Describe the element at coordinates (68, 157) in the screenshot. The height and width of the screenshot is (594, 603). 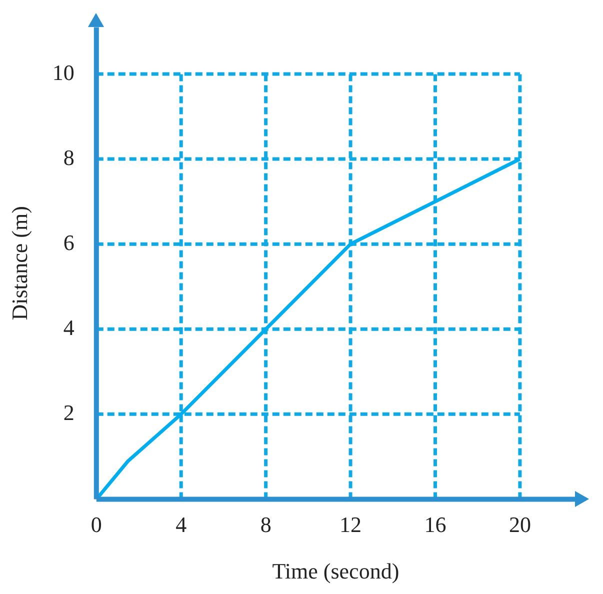
I see `y-tick-label: 8` at that location.